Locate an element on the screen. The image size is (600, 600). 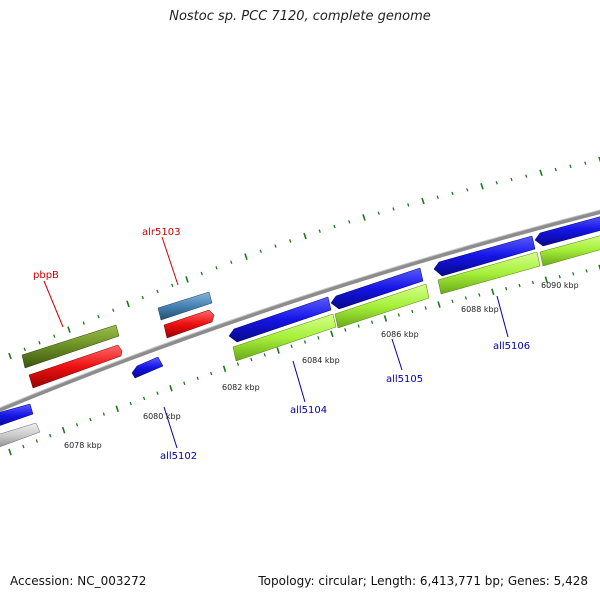
accession-label: Accession: NC_003272 is located at coordinates (78, 581).